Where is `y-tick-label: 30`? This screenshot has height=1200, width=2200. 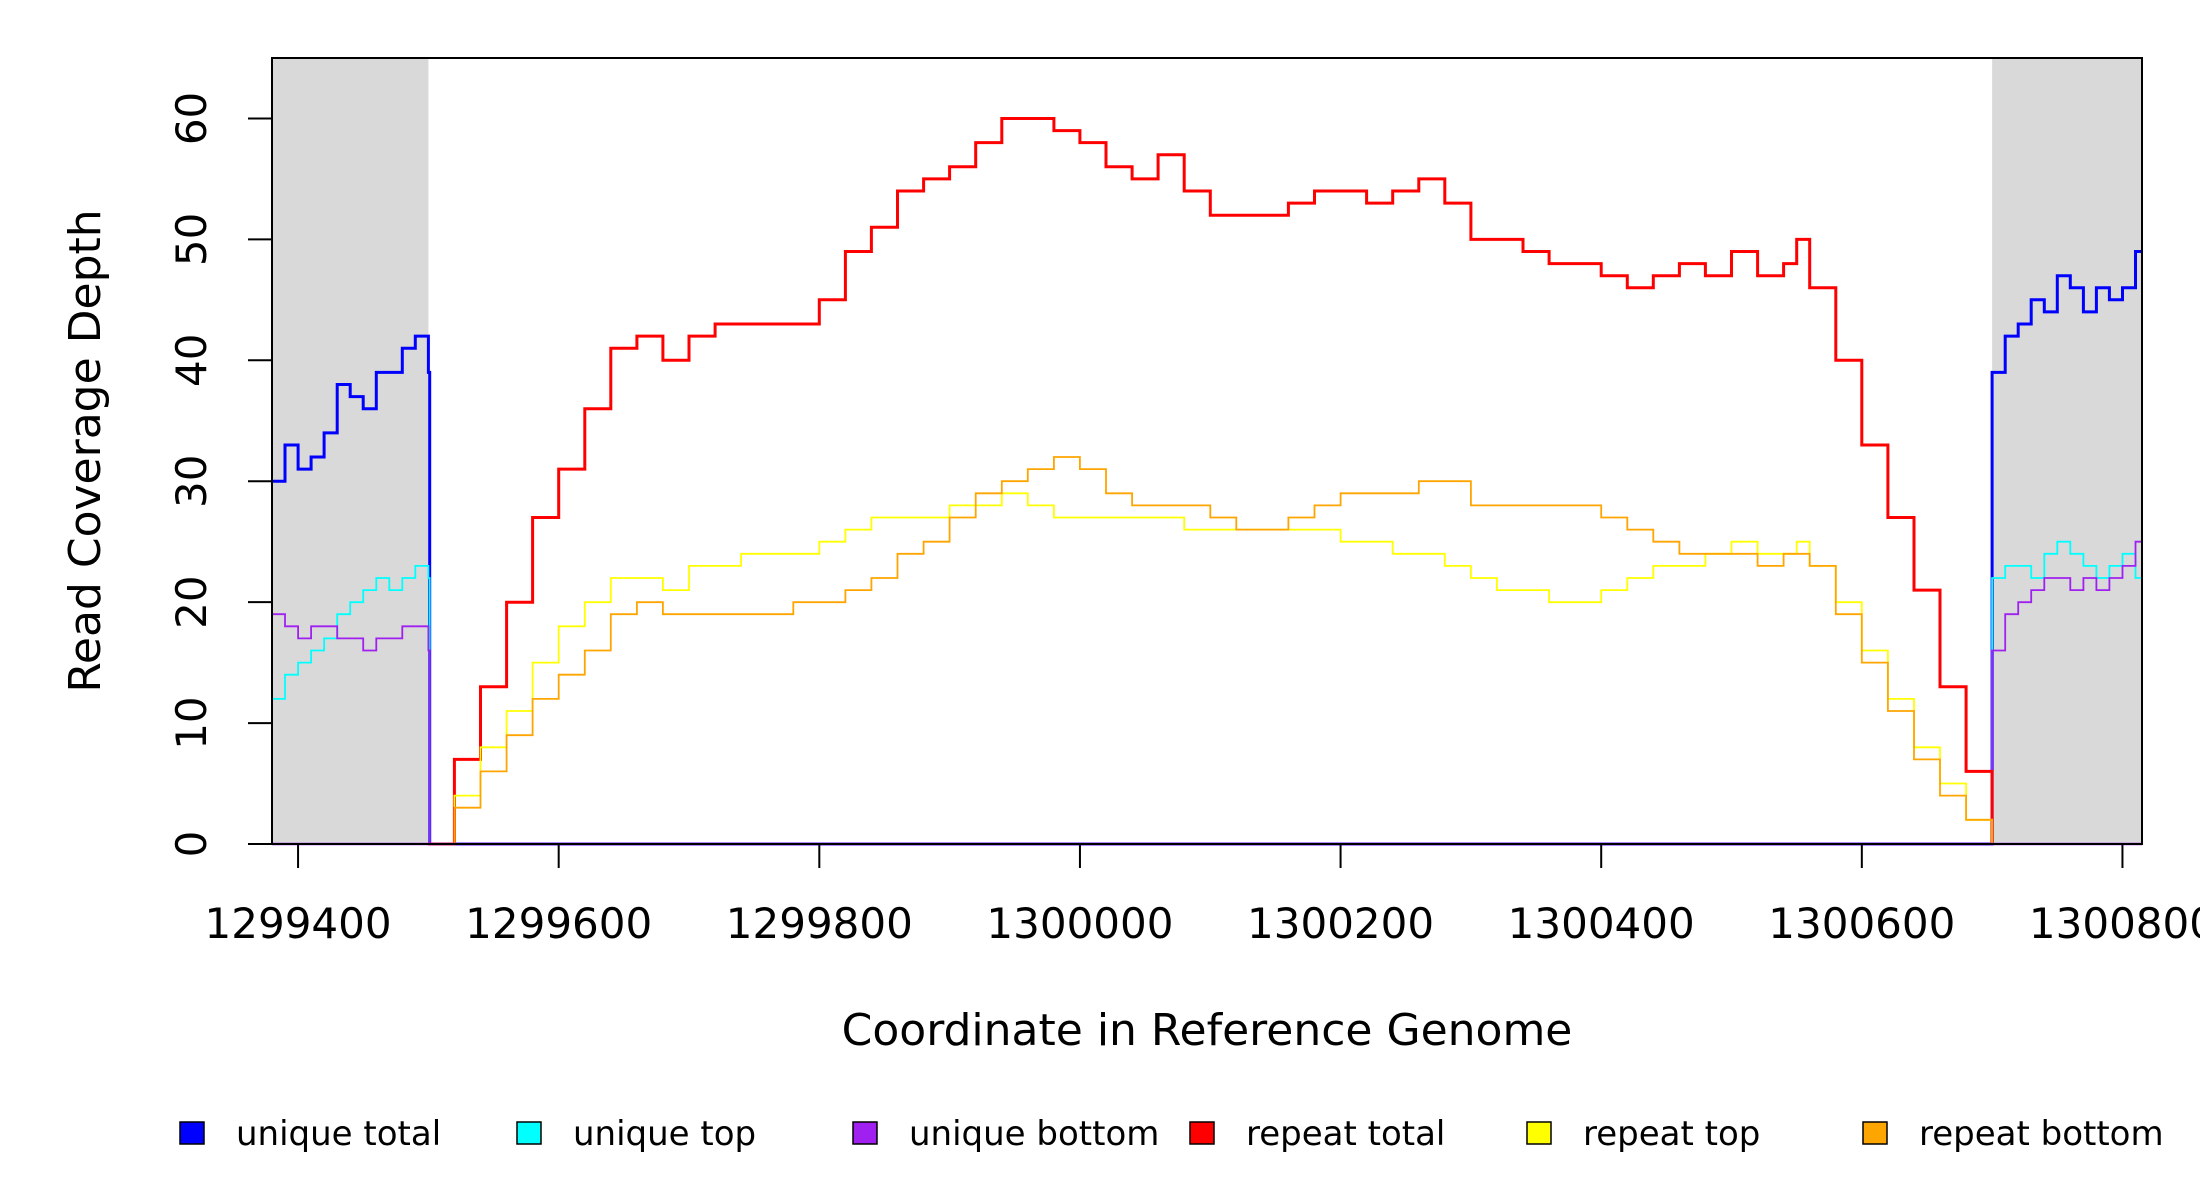
y-tick-label: 30 is located at coordinates (191, 481).